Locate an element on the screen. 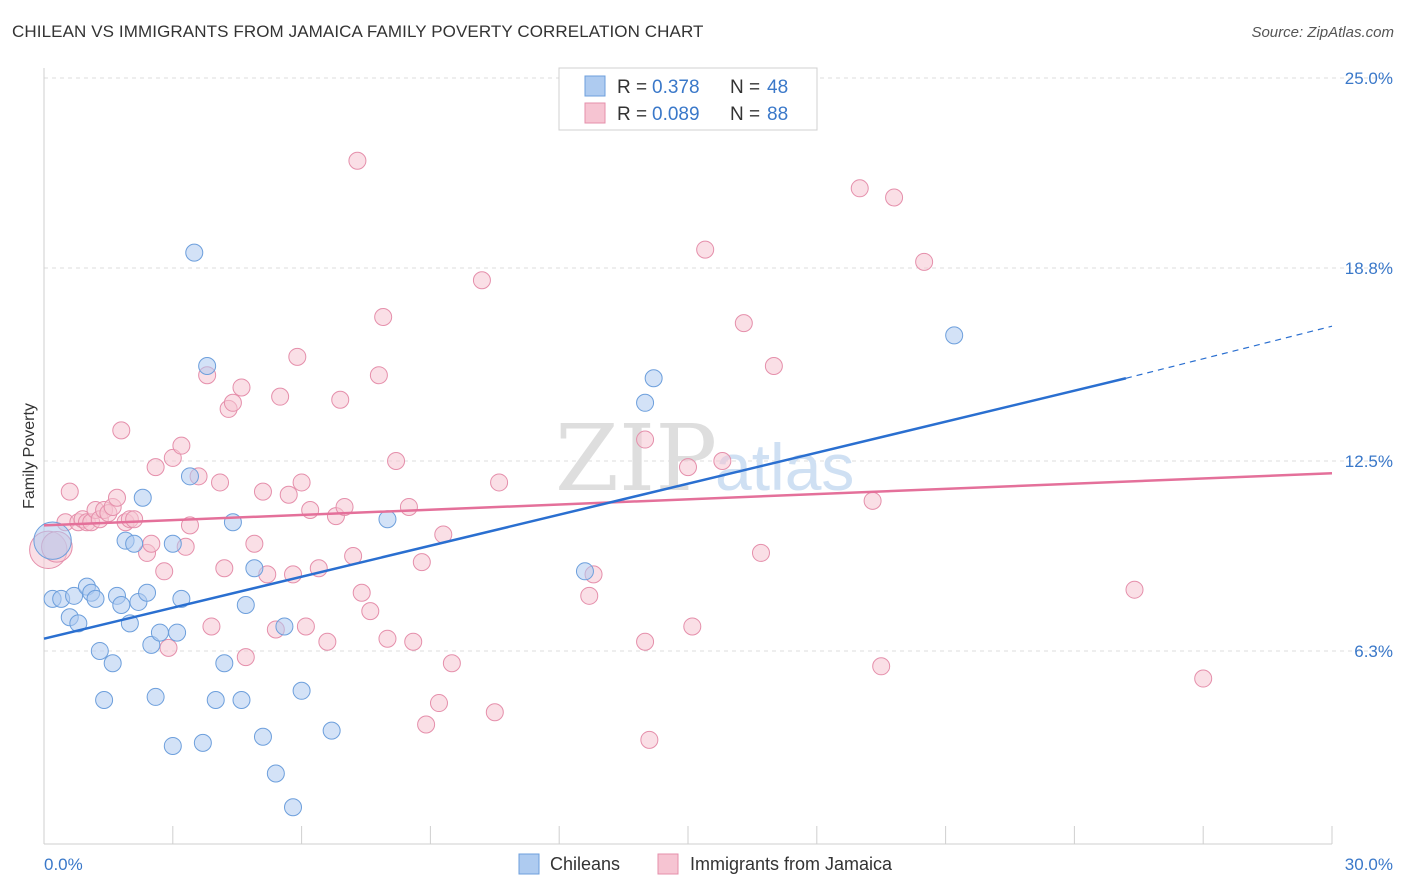 Image resolution: width=1406 pixels, height=892 pixels. bottom-legend-label-jamaica: Immigrants from Jamaica is located at coordinates (791, 864).